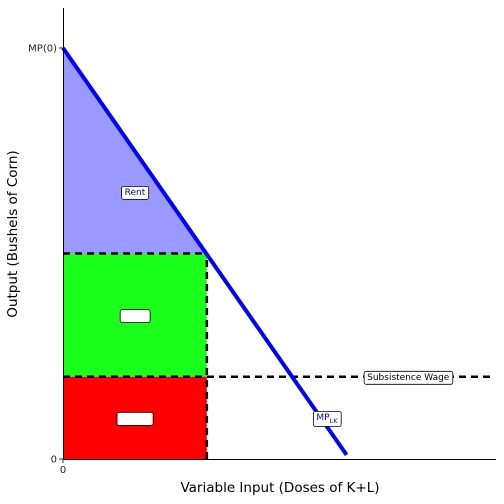 The width and height of the screenshot is (504, 504). I want to click on ticks: 0 MP(0) 0, so click(47, 260).